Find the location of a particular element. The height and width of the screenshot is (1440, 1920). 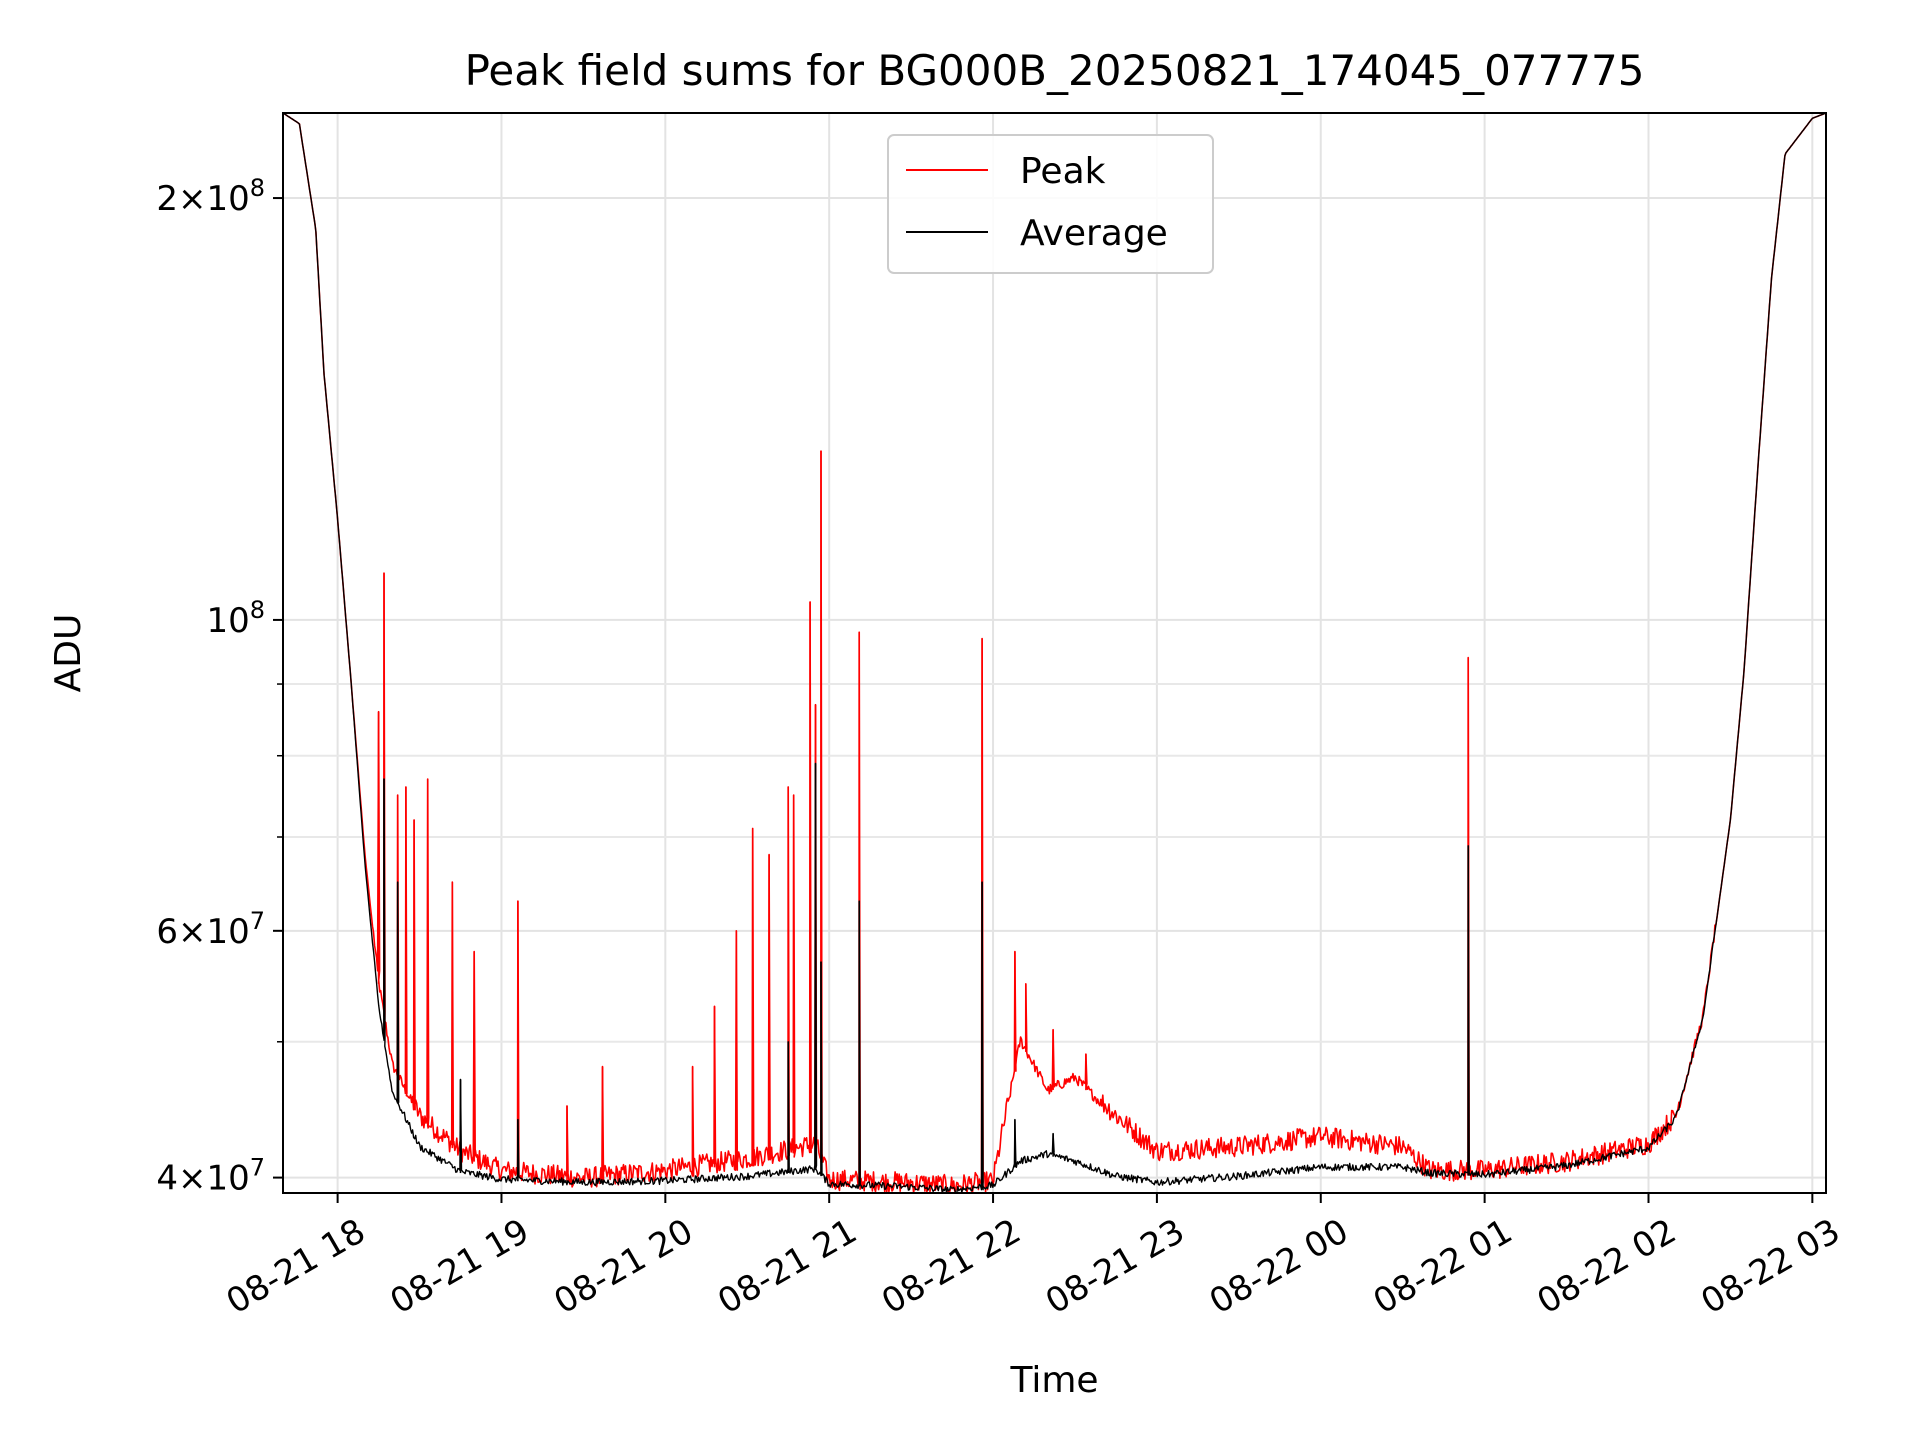

x-axis-label: Time is located at coordinates (1053, 1380).